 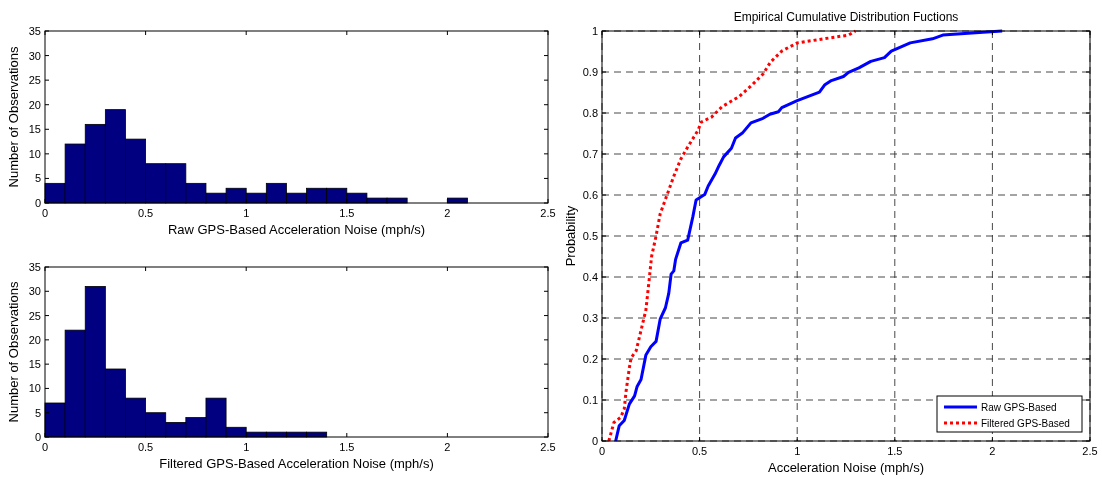 I want to click on y-tick-label: 0.1, so click(x=590, y=400).